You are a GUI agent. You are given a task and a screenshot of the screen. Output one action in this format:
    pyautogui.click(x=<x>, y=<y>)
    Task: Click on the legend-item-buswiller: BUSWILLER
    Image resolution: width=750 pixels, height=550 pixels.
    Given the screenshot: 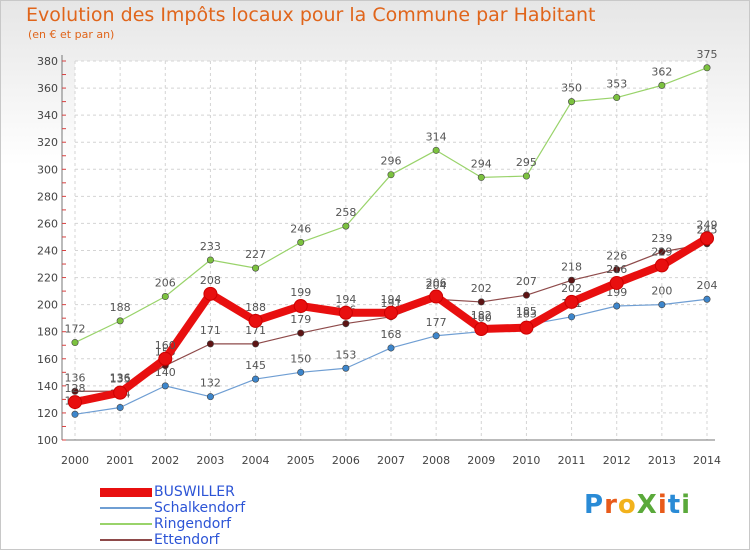 What is the action you would take?
    pyautogui.click(x=210, y=492)
    